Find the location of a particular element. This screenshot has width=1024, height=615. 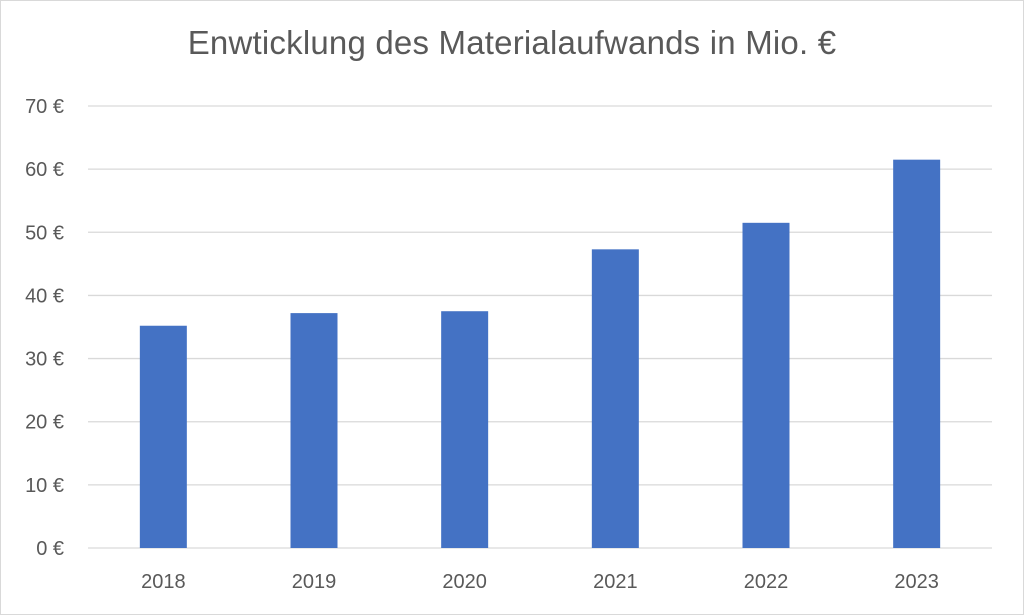

x-tick-label: 2018 is located at coordinates (163, 582).